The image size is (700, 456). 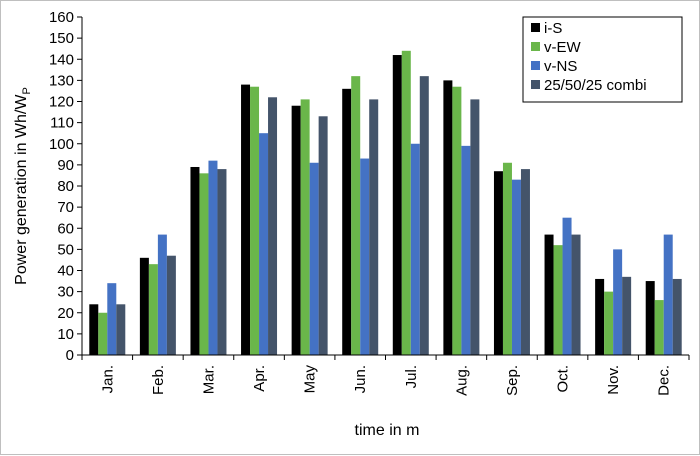 I want to click on y-axis-title-subscript: P, so click(x=27, y=90).